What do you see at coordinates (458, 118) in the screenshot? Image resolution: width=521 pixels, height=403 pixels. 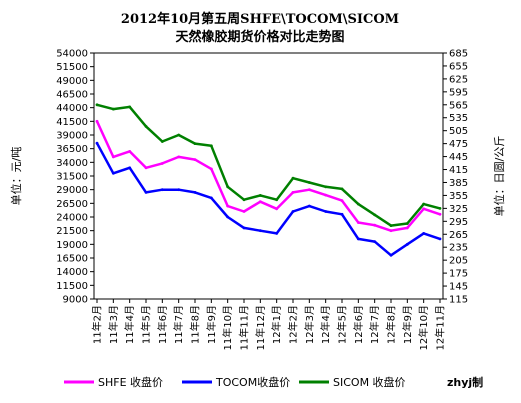 I see `y-right-tick-label: 535` at bounding box center [458, 118].